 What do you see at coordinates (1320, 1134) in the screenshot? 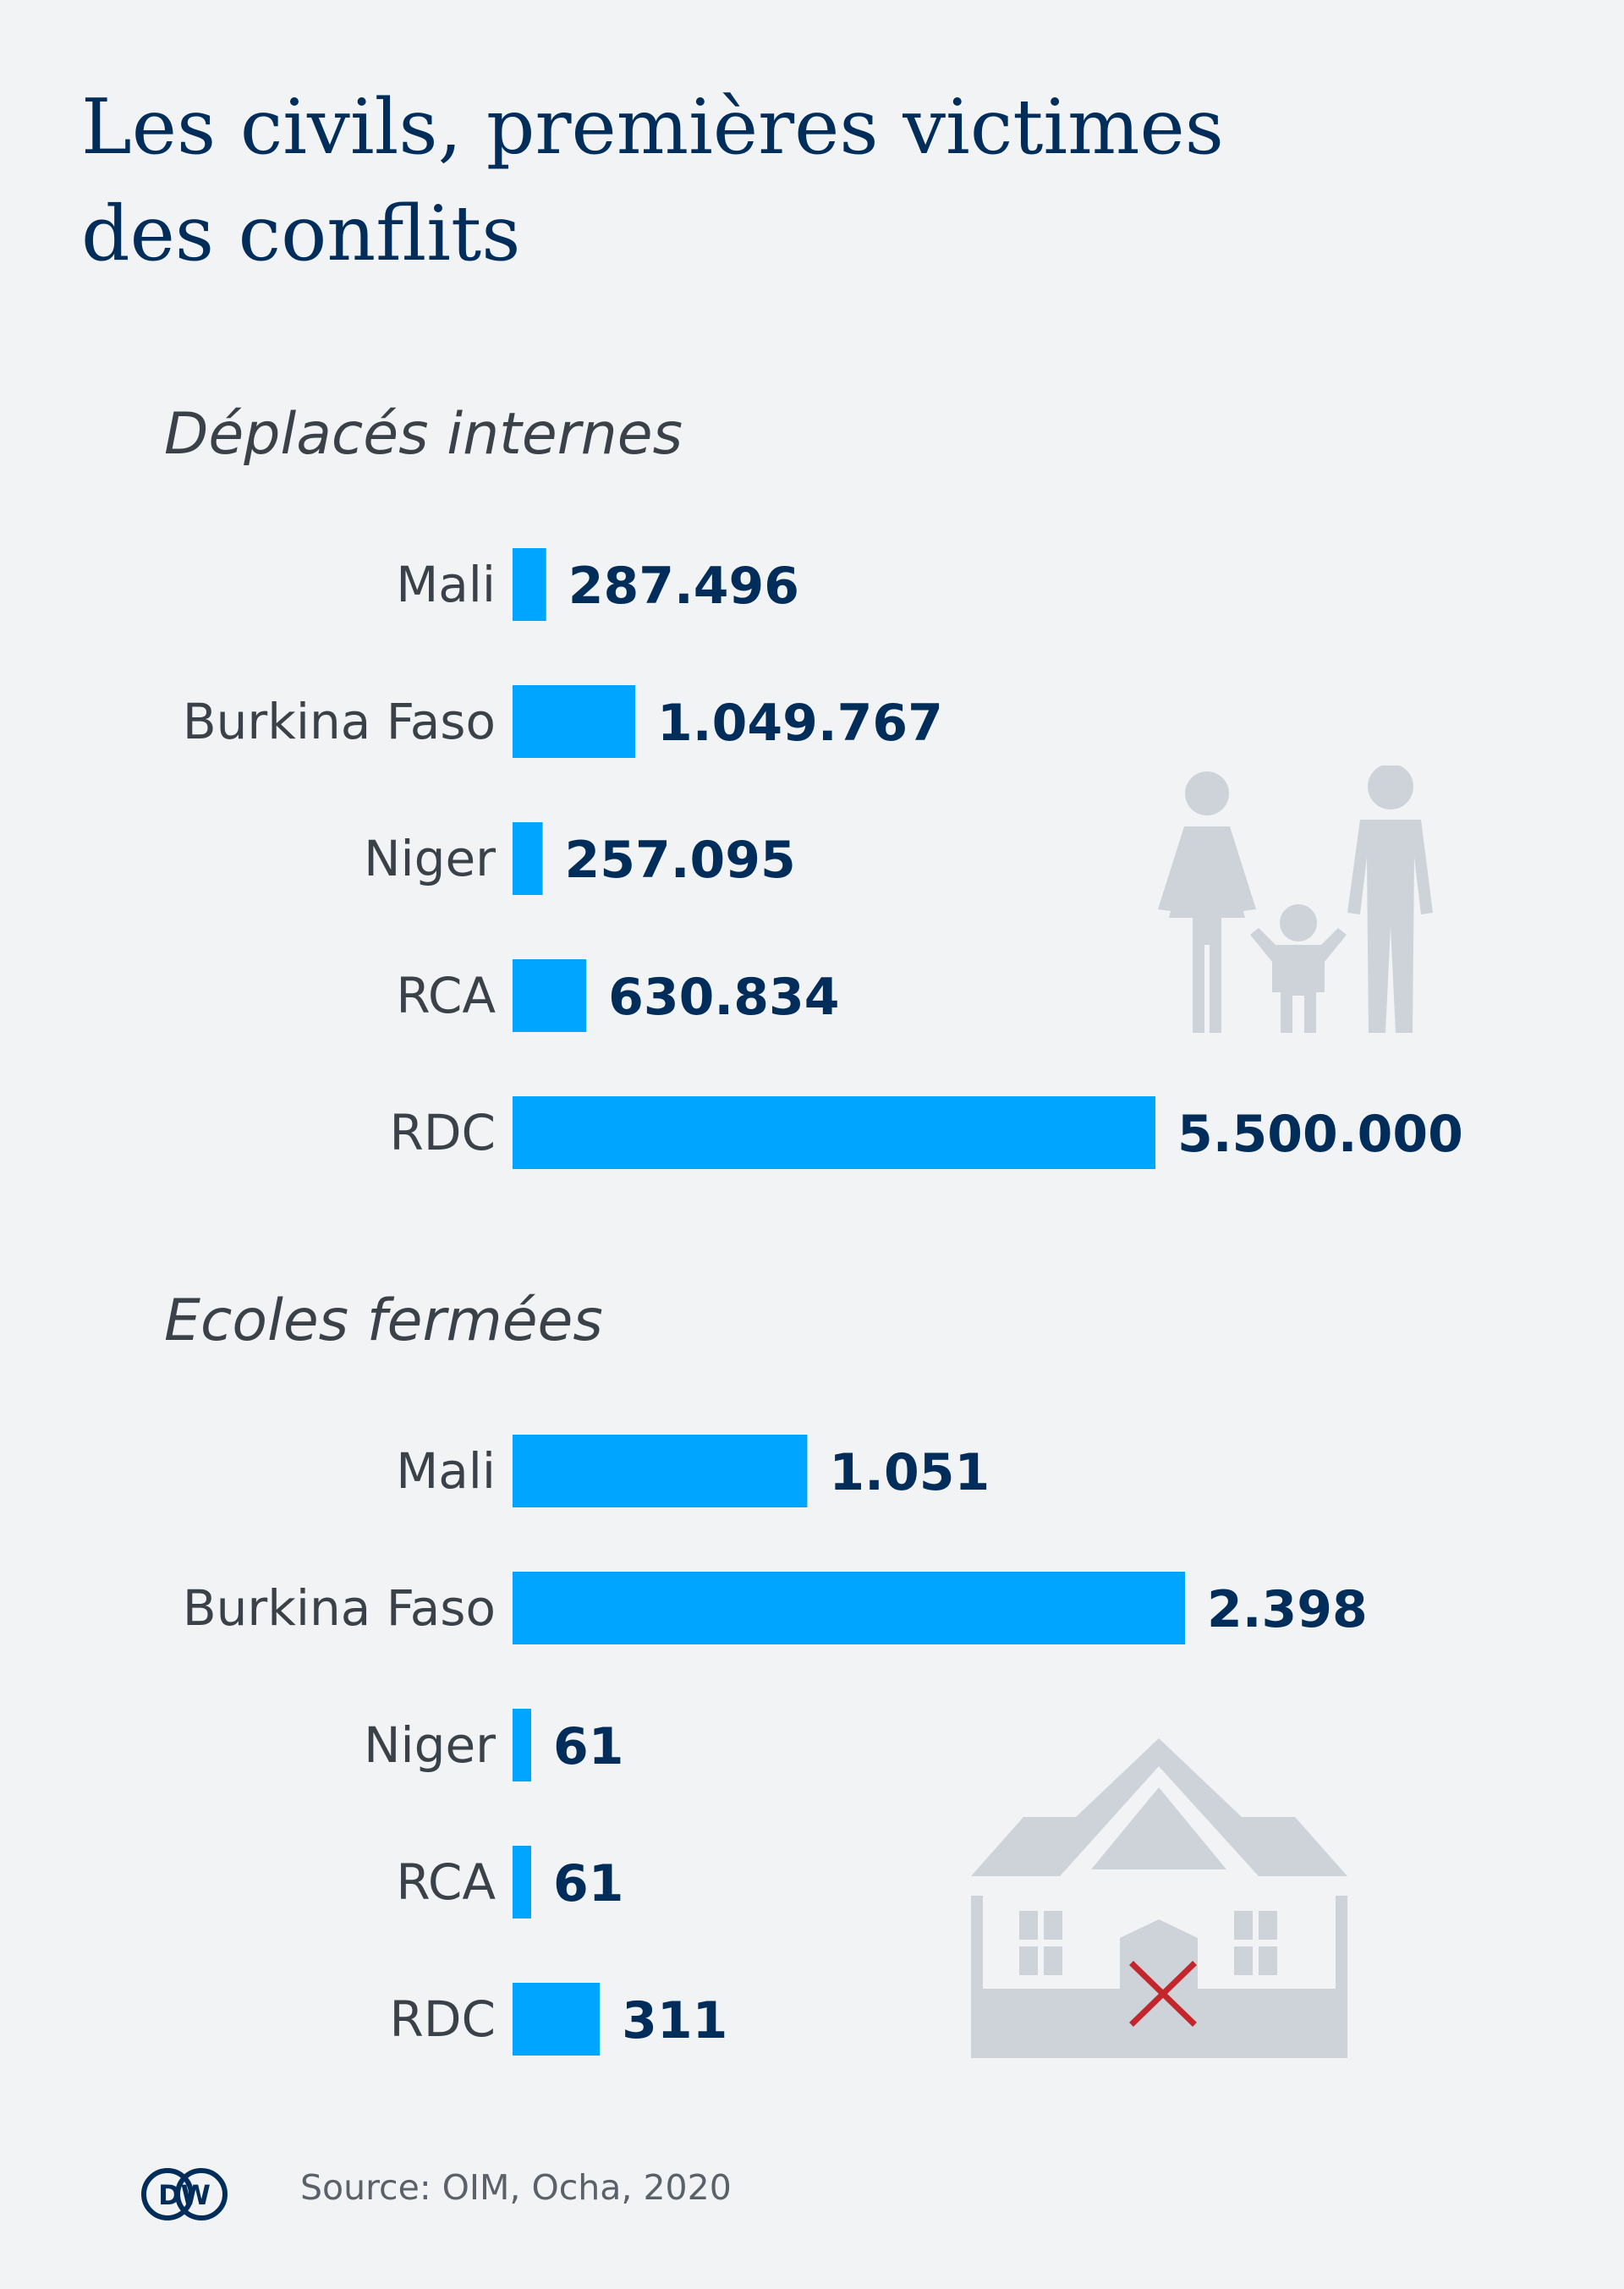
I see `displaced-value-label: 5.500.000` at bounding box center [1320, 1134].